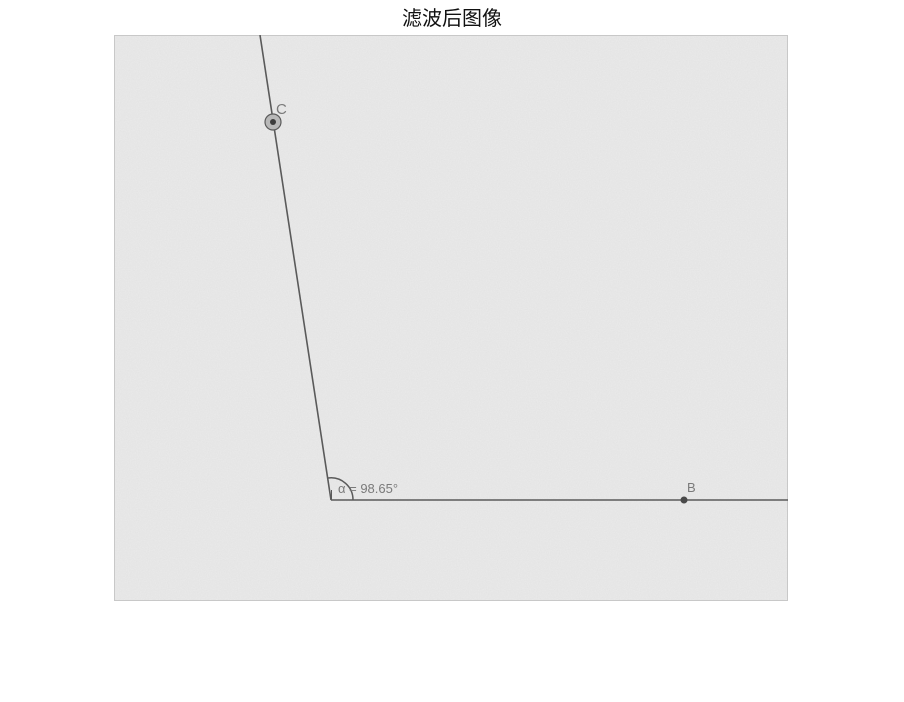 The image size is (904, 702). Describe the element at coordinates (340, 489) in the screenshot. I see `angle-arc` at that location.